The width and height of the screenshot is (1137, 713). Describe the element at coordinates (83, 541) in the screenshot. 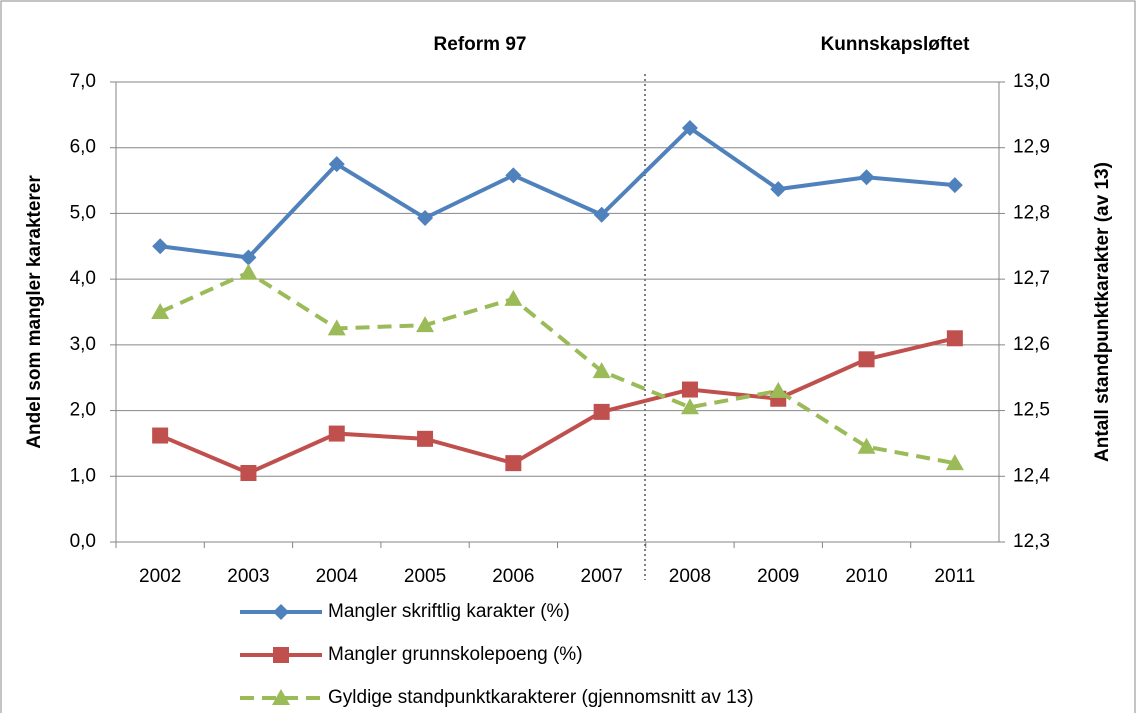

I see `y-tick-label: 0,0` at that location.